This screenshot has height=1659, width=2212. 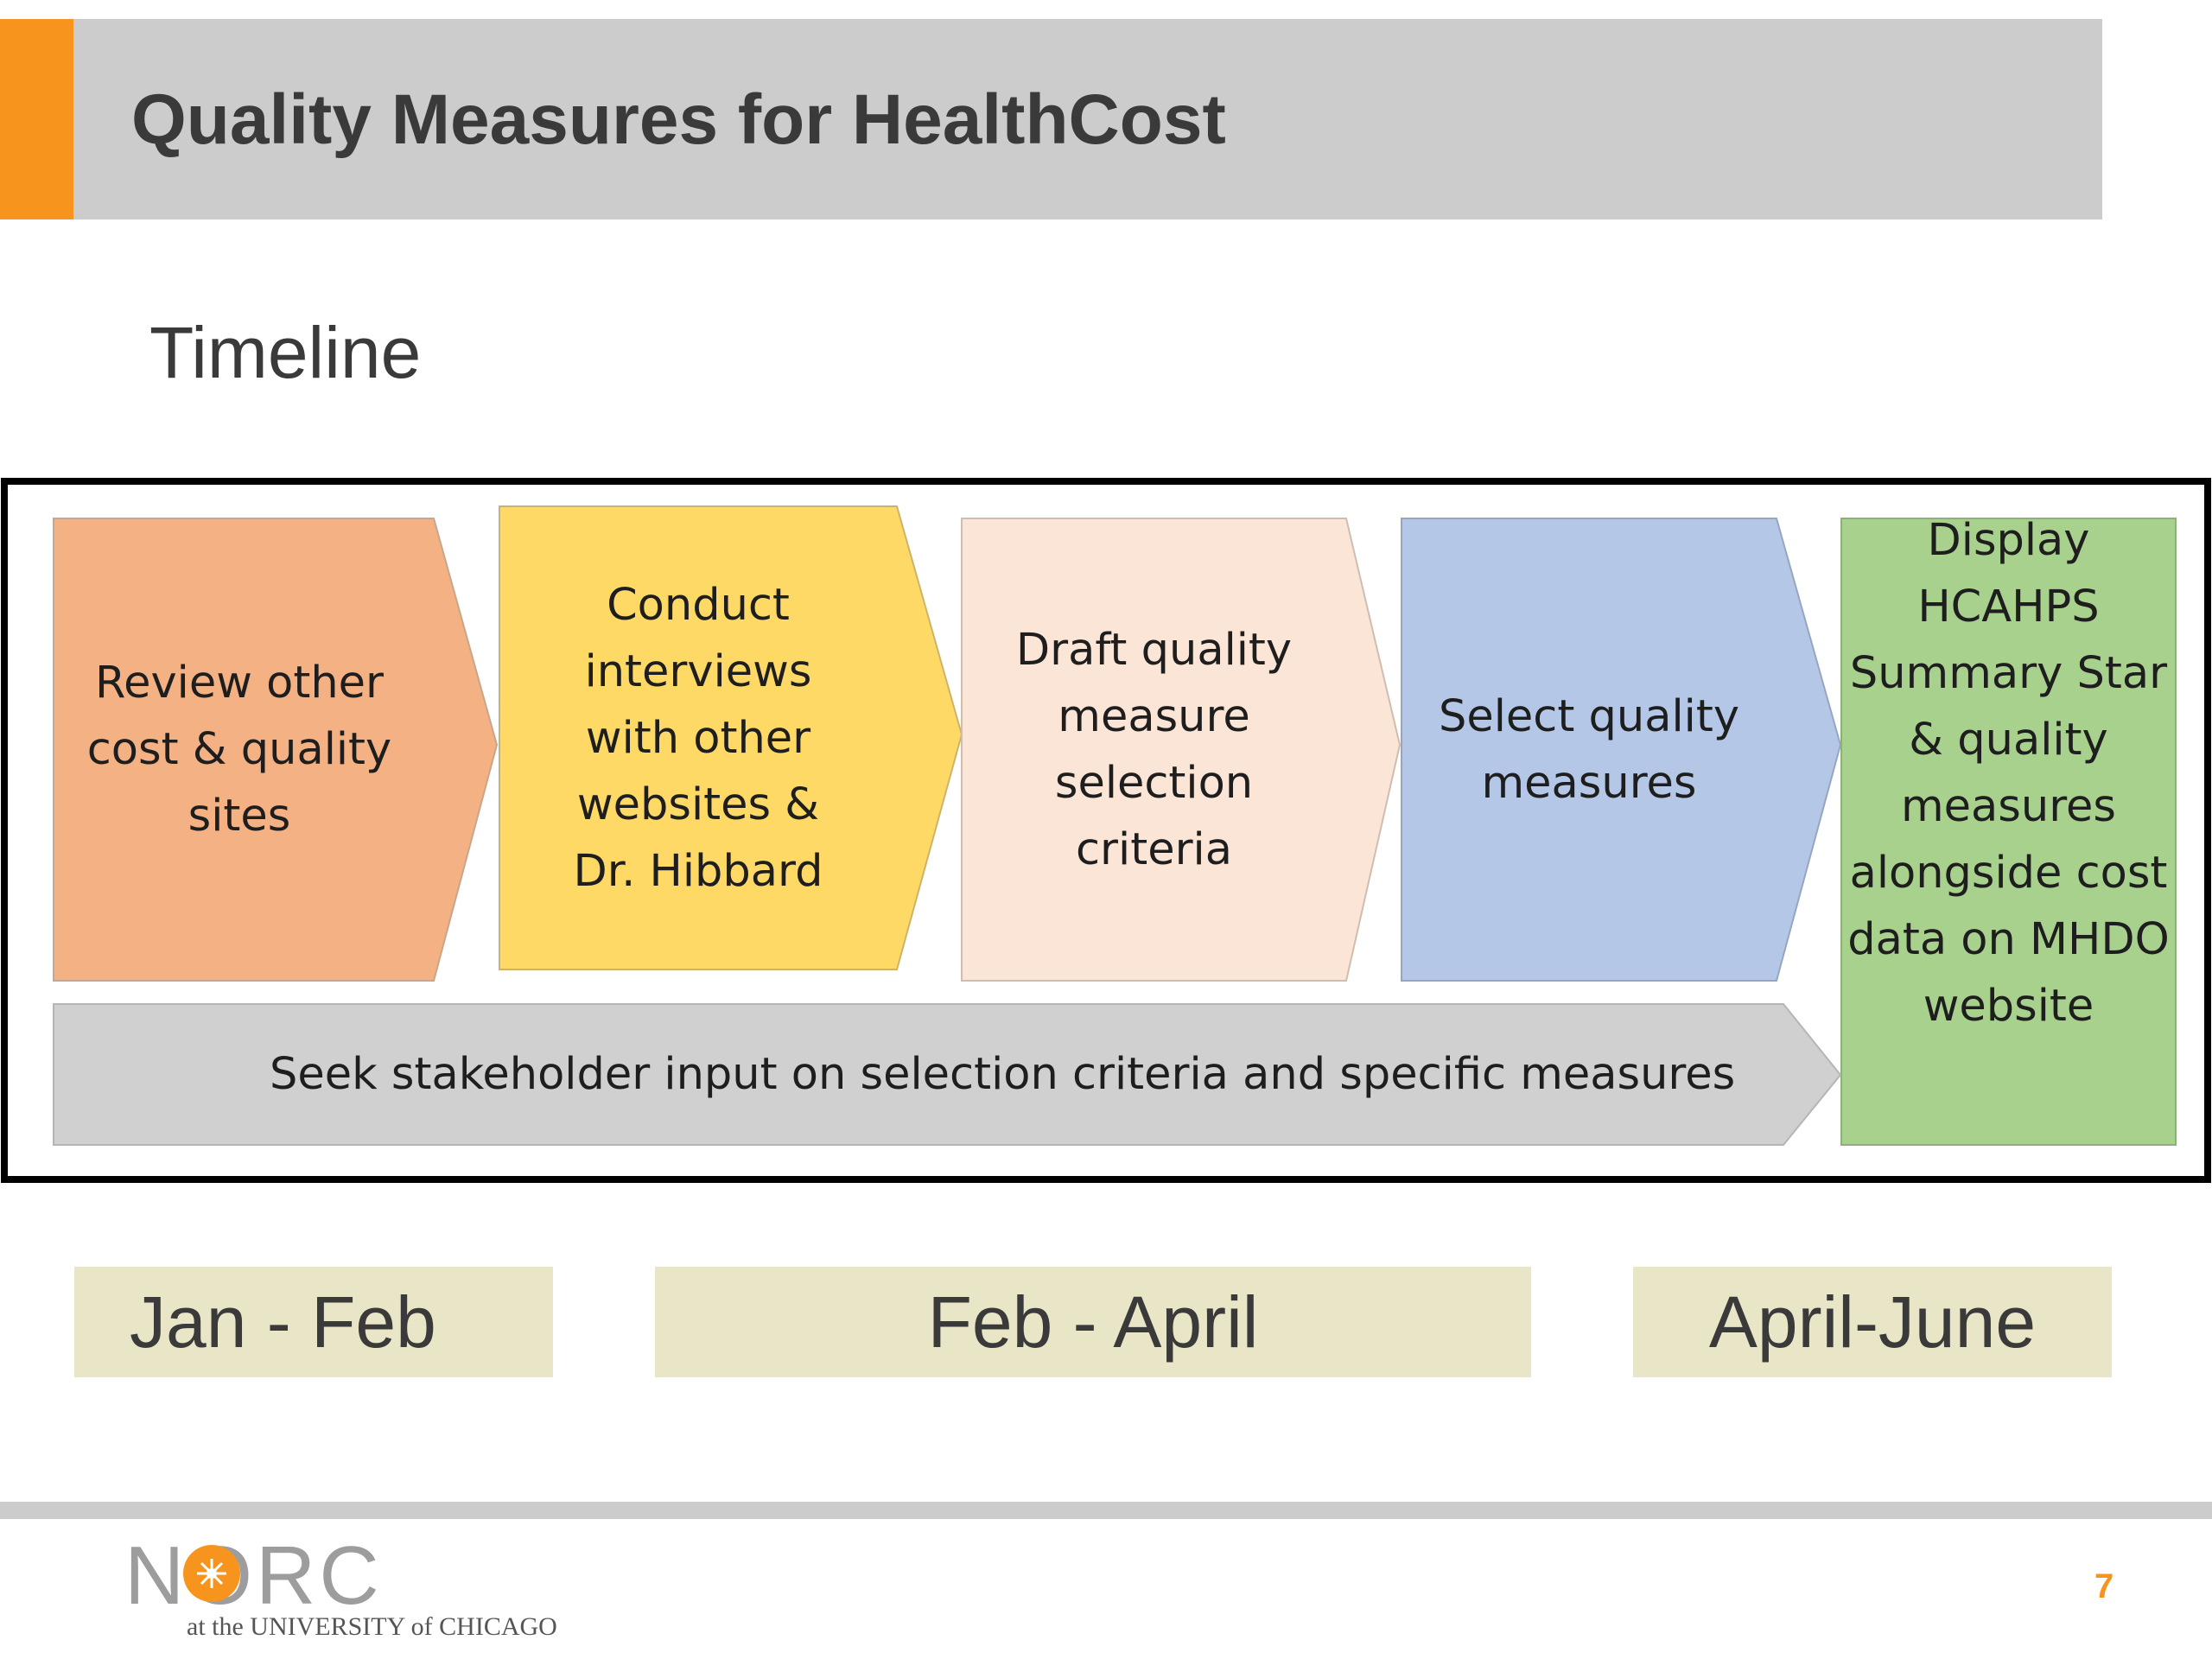 I want to click on step-4-chevron, so click(x=1621, y=750).